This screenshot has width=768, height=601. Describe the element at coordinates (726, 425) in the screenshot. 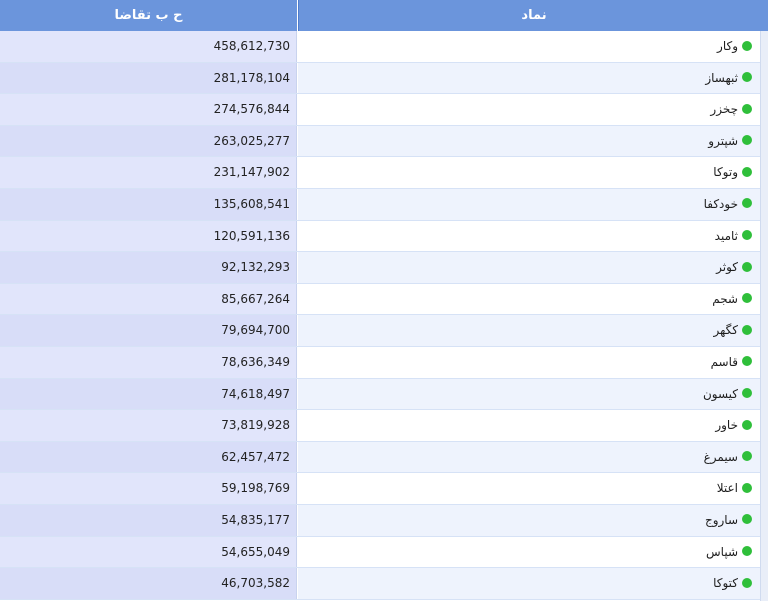

I see `symbol-name: خاور` at that location.